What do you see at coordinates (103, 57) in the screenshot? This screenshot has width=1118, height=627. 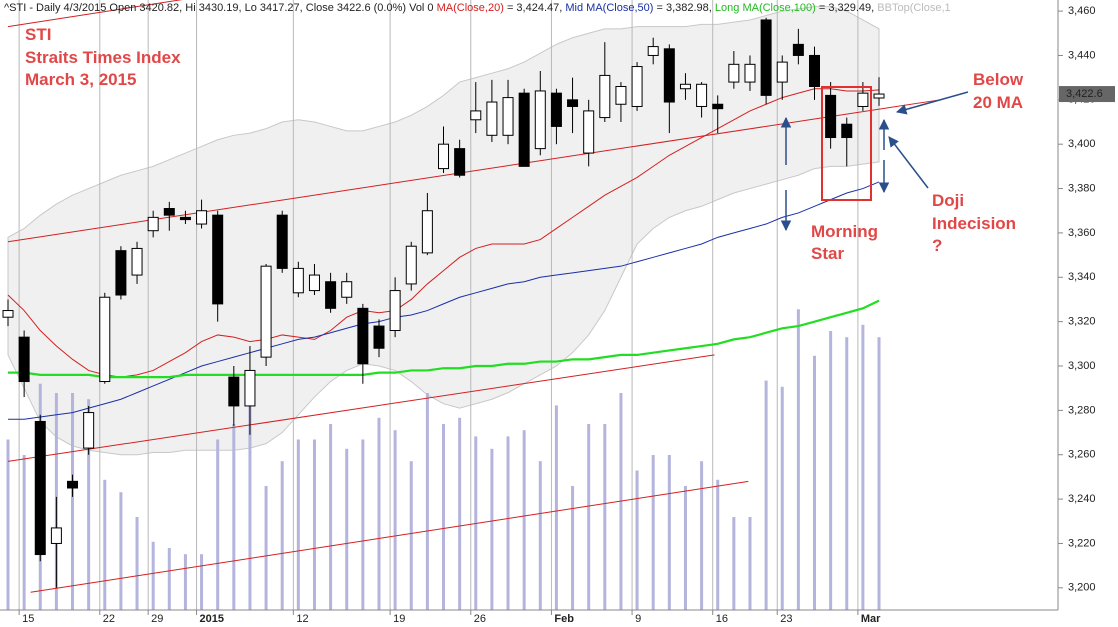 I see `annotation: Straits Times Index` at bounding box center [103, 57].